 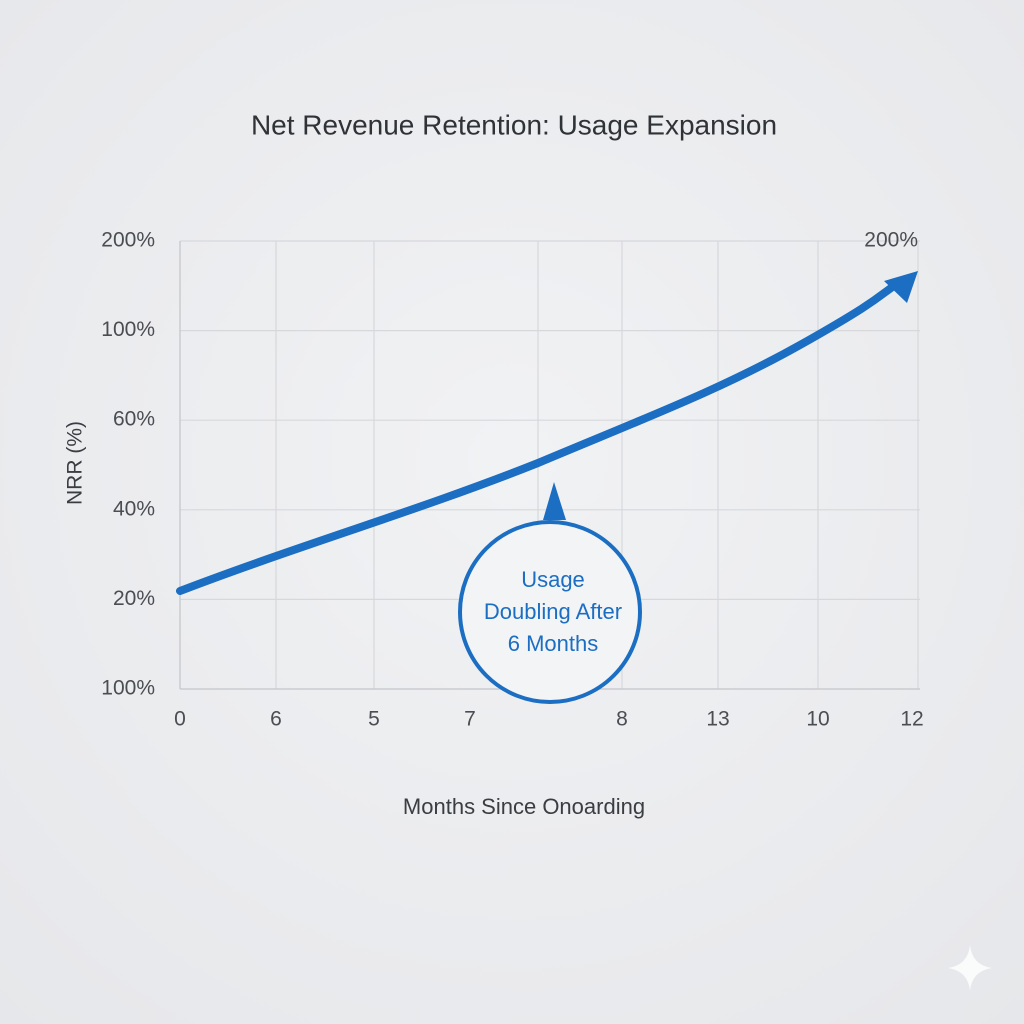 I want to click on y-tick-label: 60%, so click(x=134, y=419).